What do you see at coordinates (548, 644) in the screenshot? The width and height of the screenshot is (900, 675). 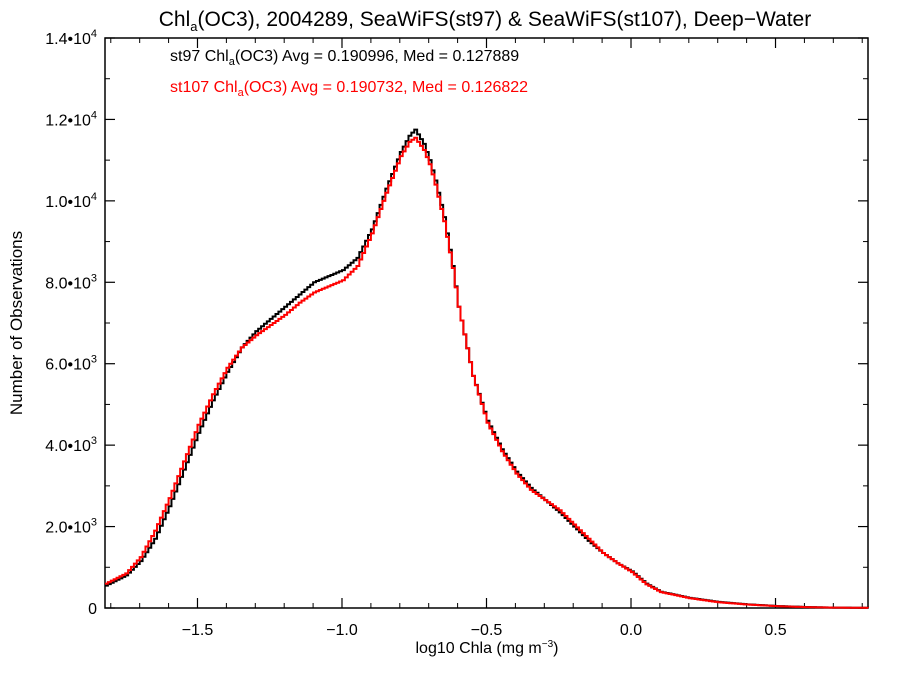 I see `x-axis-label-superscript: −3` at bounding box center [548, 644].